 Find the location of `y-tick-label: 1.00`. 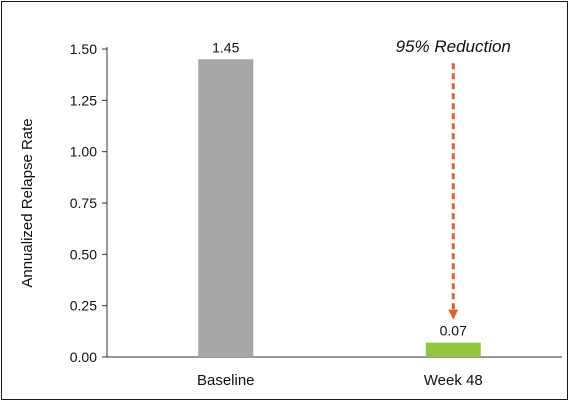

y-tick-label: 1.00 is located at coordinates (83, 152).